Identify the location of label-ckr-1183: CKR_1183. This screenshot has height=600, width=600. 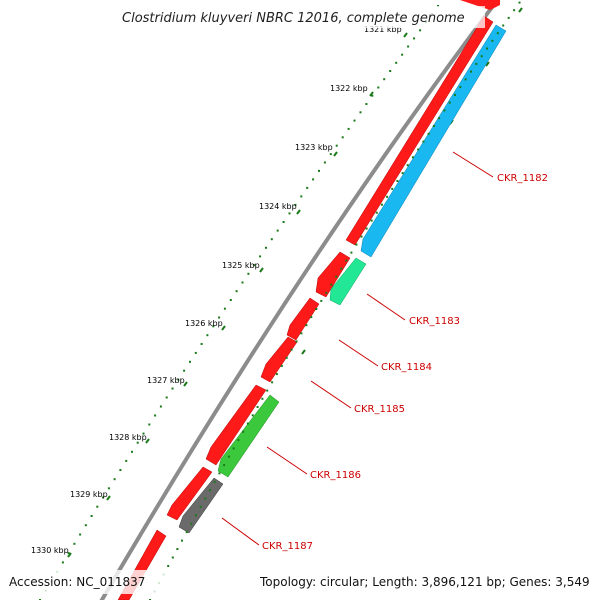
(434, 321).